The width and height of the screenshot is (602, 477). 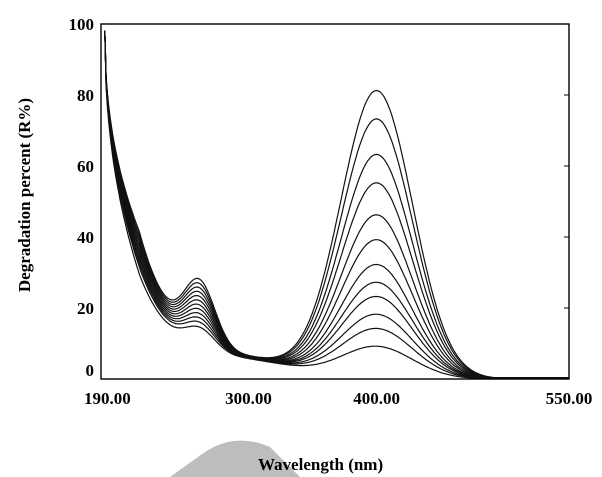 I want to click on y-tick-label-3: 60, so click(x=85, y=166).